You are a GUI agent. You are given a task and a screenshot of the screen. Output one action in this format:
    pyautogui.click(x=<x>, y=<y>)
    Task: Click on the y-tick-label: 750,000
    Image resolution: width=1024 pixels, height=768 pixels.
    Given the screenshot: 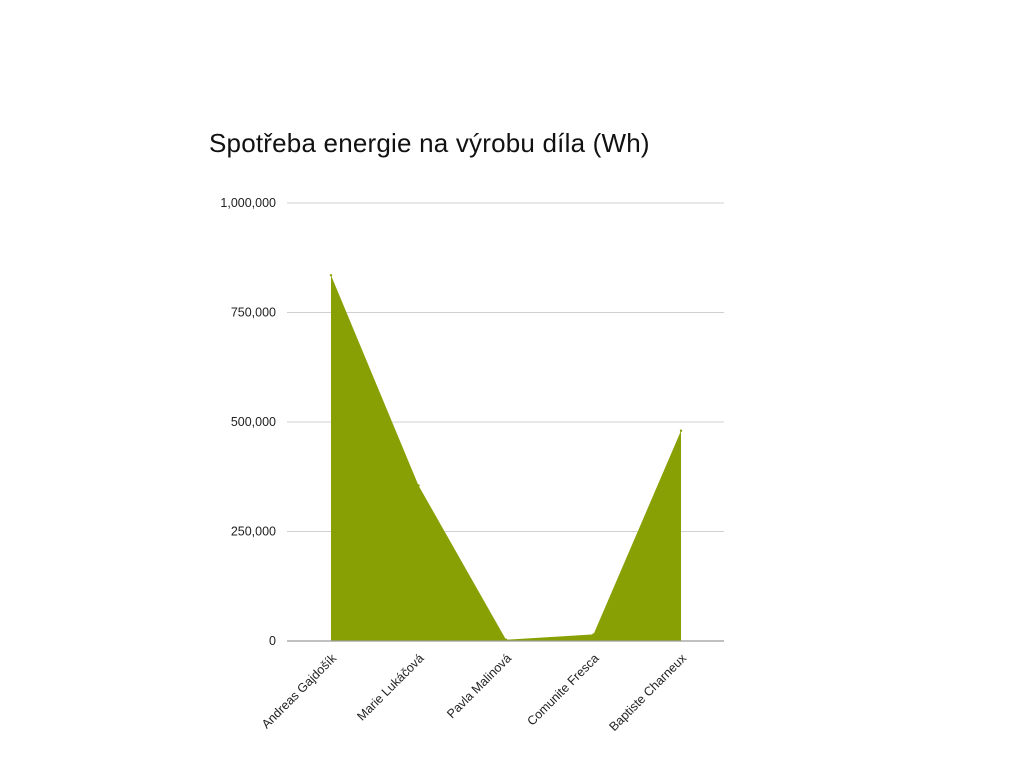 What is the action you would take?
    pyautogui.click(x=253, y=313)
    